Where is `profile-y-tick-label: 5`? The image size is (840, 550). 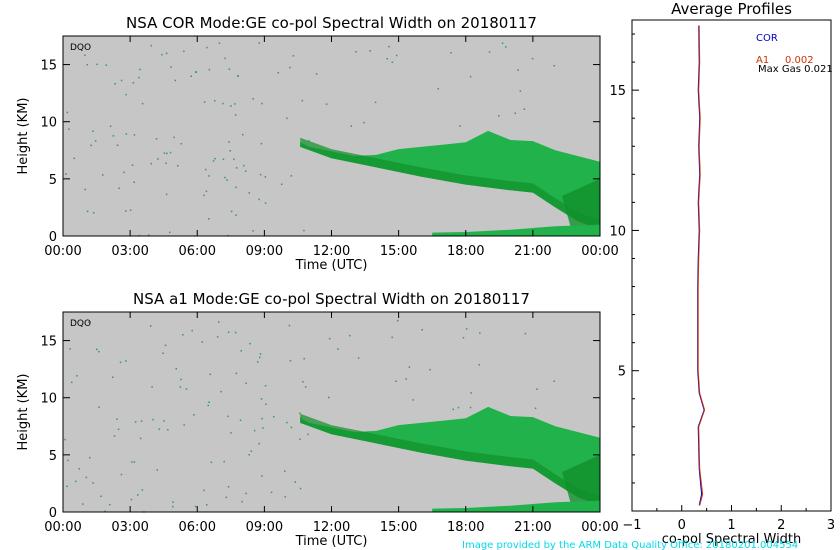
profile-y-tick-label: 5 is located at coordinates (622, 372).